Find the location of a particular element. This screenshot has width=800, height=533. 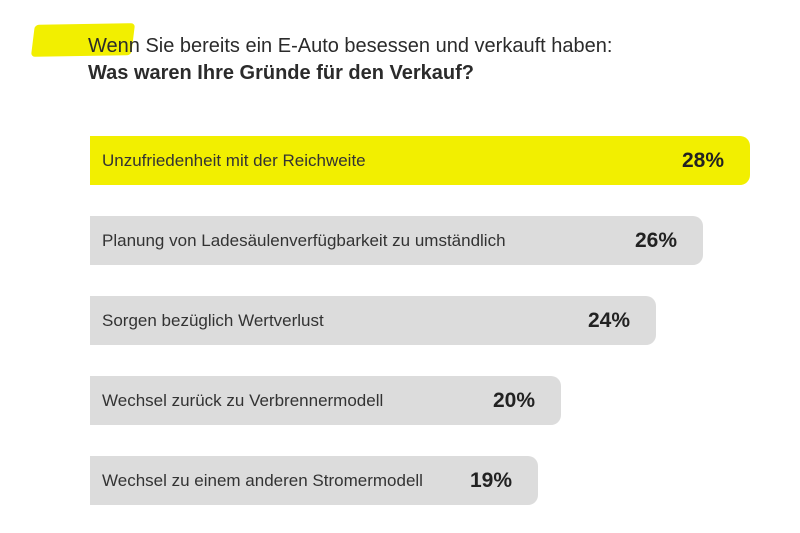

bar-value-label: 20% is located at coordinates (513, 400).